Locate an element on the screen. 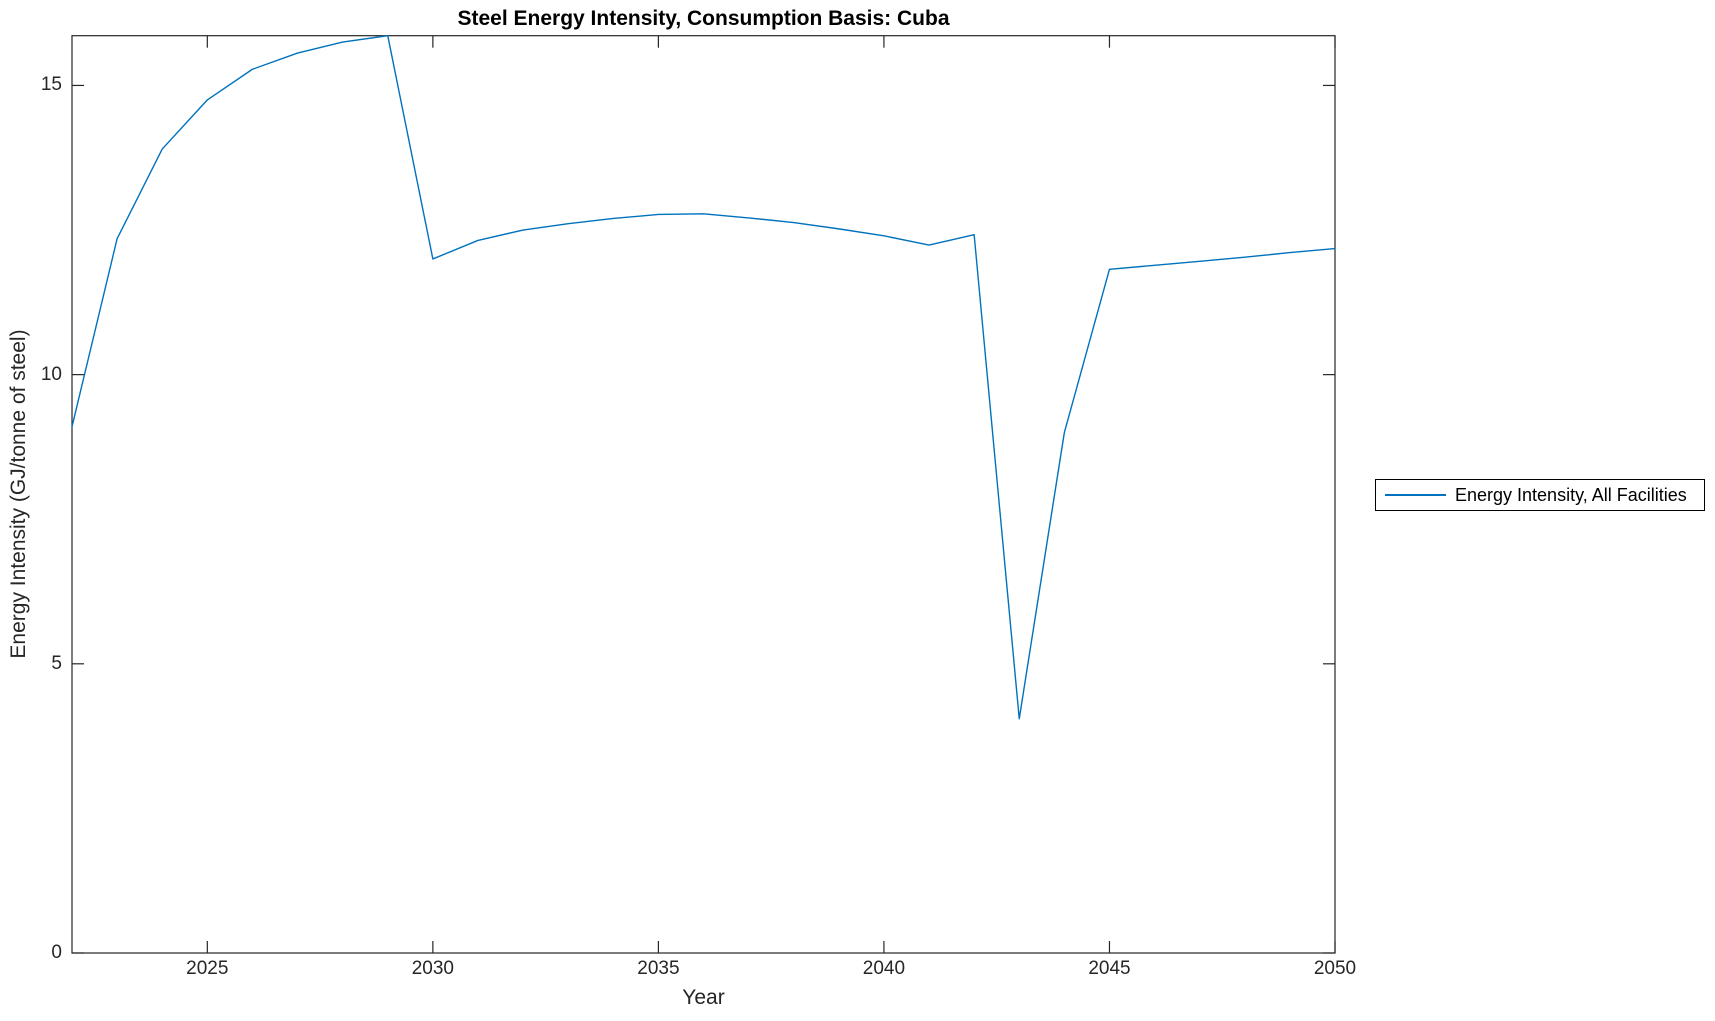 The width and height of the screenshot is (1715, 1021). x-tick-label: 2045 is located at coordinates (1109, 968).